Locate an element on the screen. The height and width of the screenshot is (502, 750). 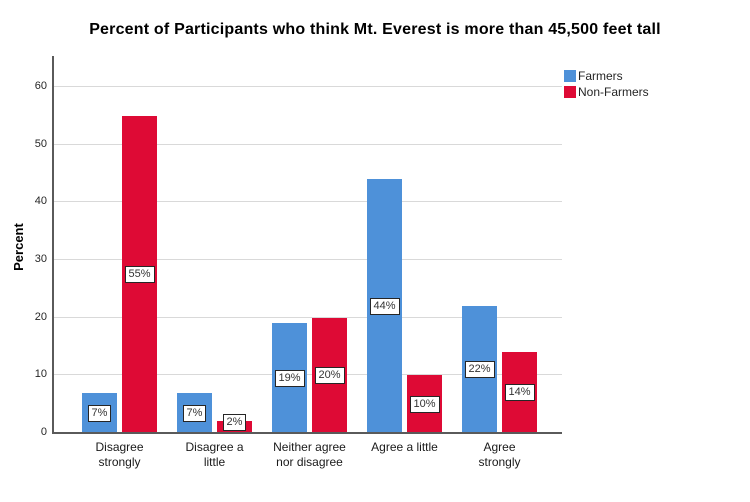
x-category-label-1: Disagree a little is located at coordinates (215, 455).